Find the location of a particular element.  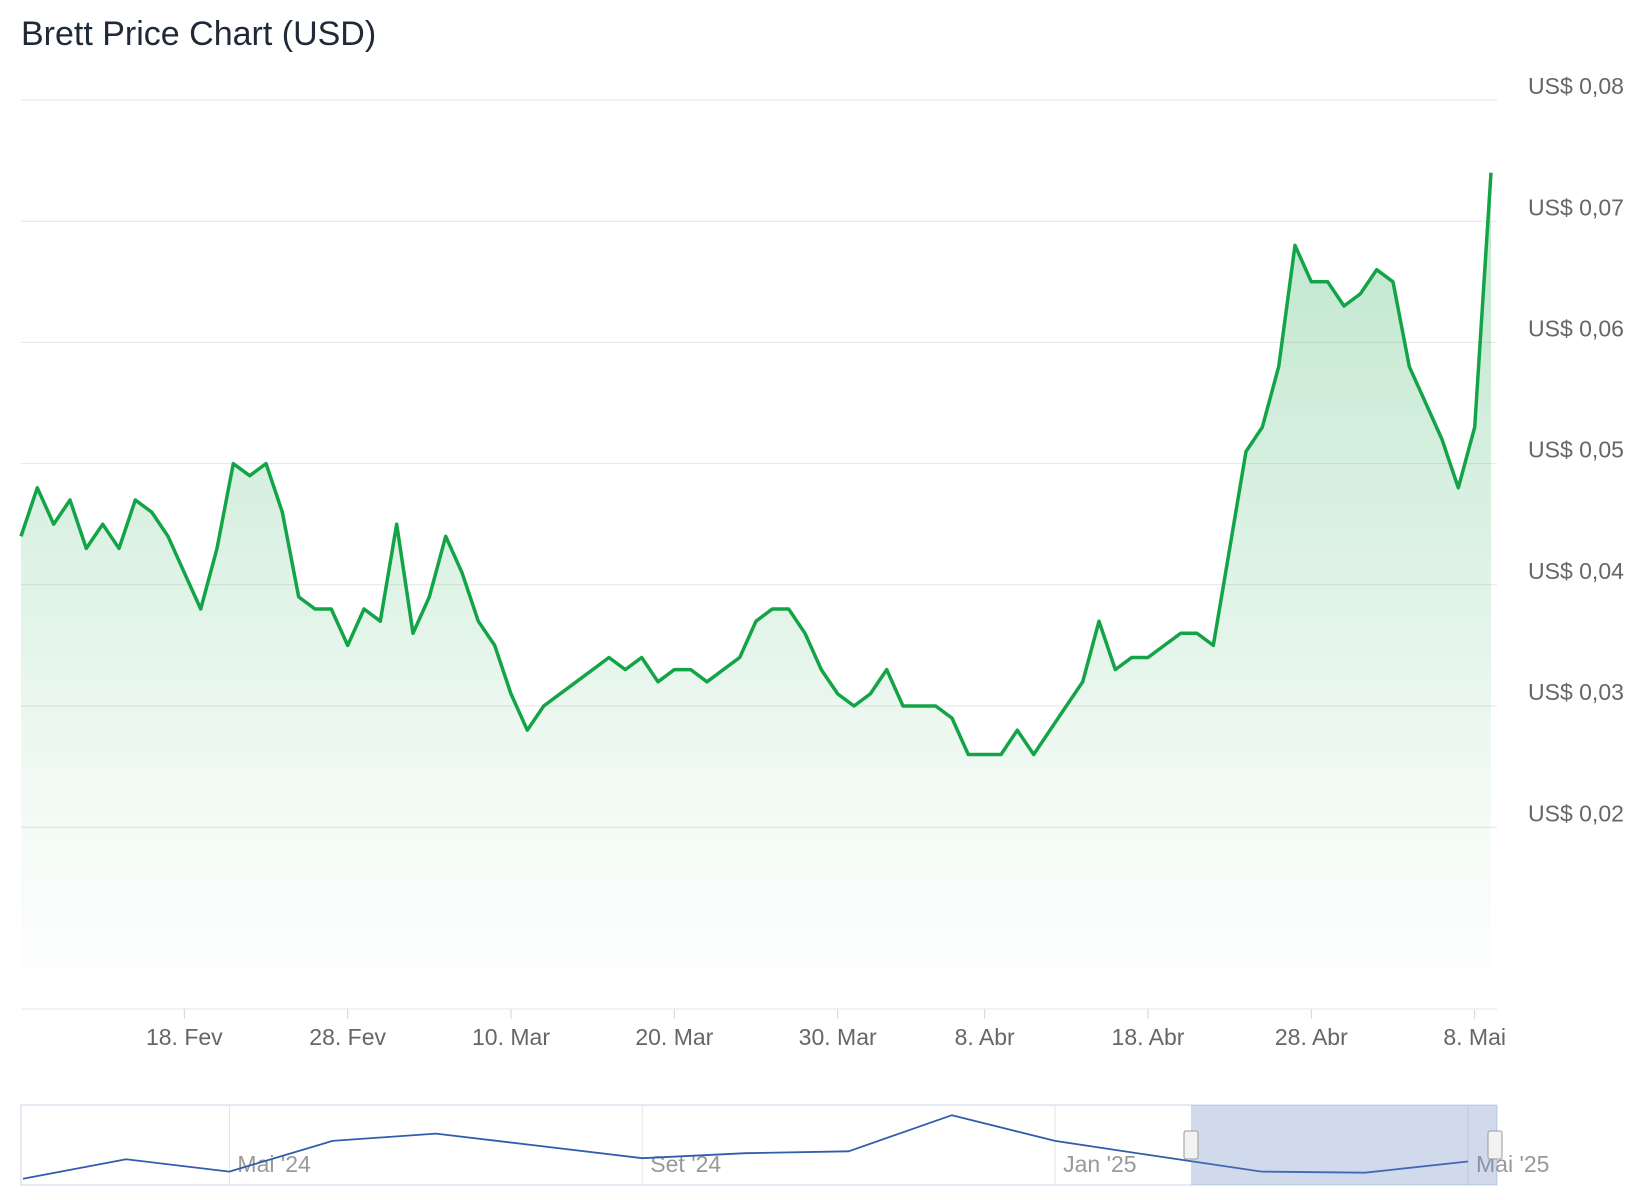

x-tick-label: 30. Mar is located at coordinates (838, 1037).